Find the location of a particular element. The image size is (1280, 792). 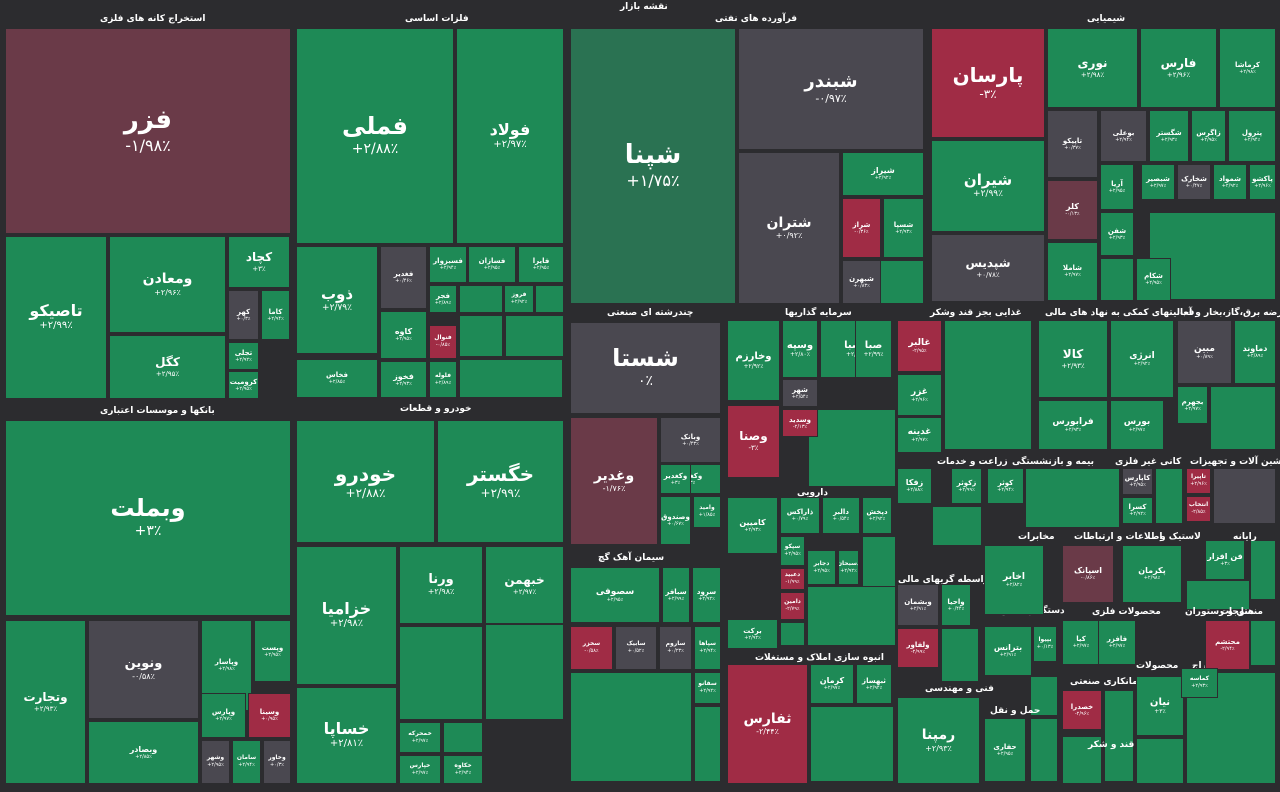

symbol-tile: برکت +۲/۹۲٪ is located at coordinates (752, 634).